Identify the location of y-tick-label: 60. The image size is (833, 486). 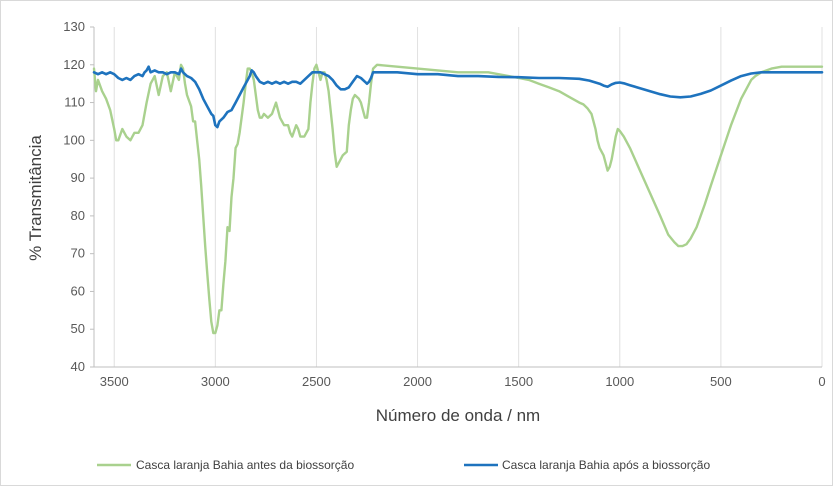
(78, 290).